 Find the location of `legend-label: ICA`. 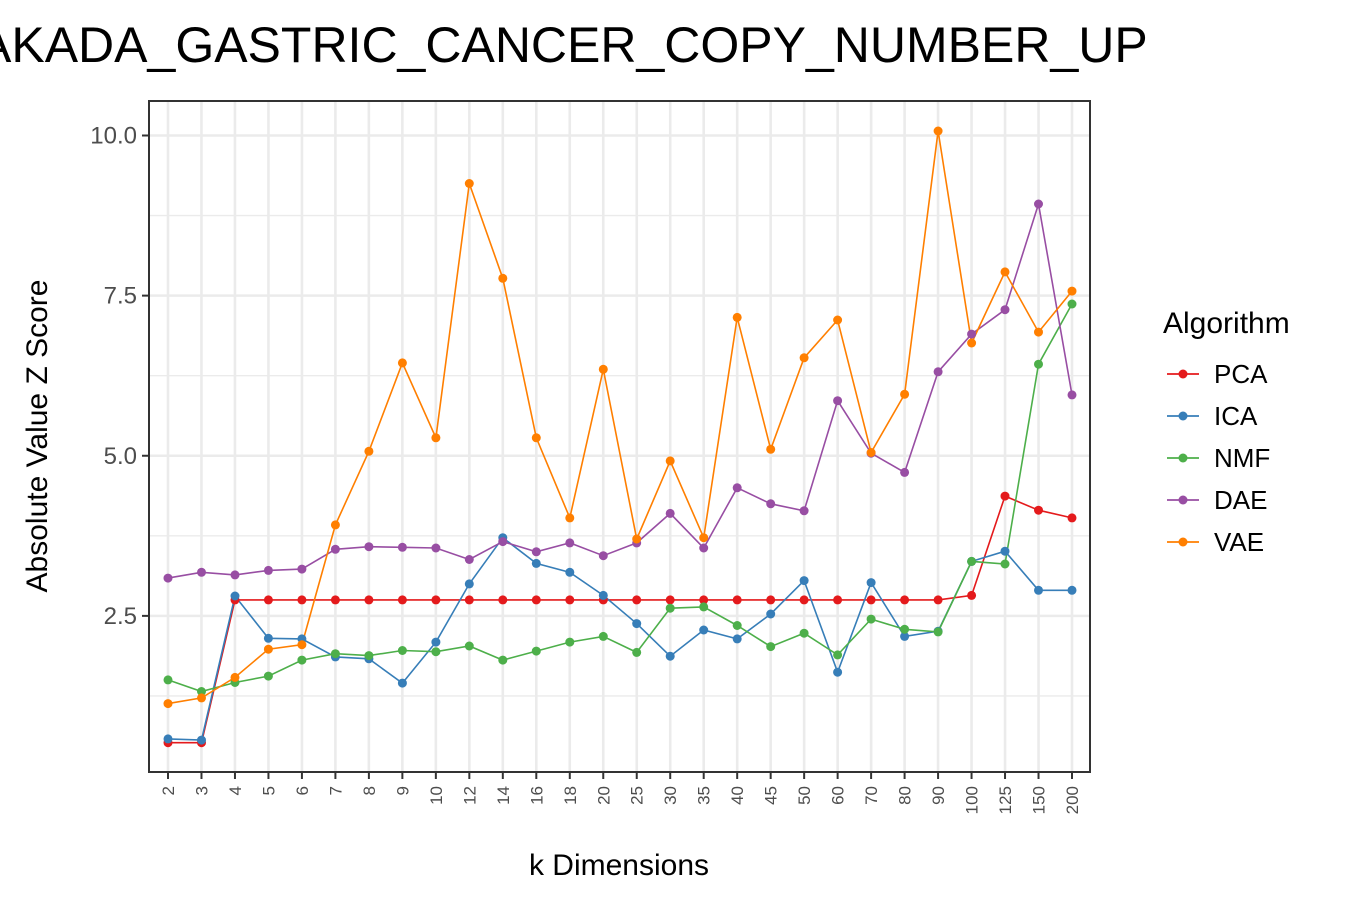

legend-label: ICA is located at coordinates (1236, 416).